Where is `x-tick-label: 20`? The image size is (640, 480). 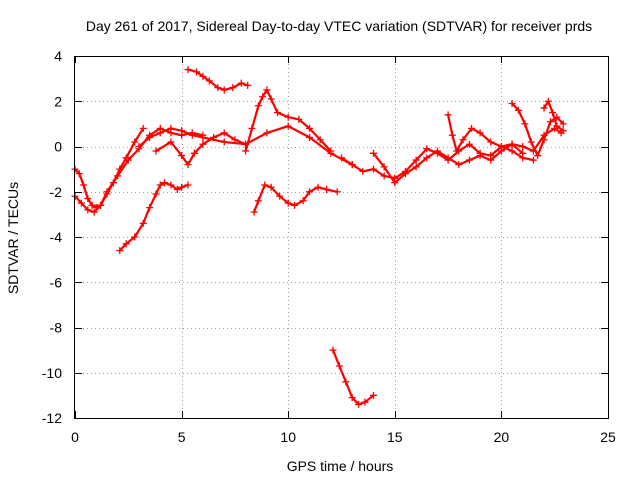
x-tick-label: 20 is located at coordinates (502, 437).